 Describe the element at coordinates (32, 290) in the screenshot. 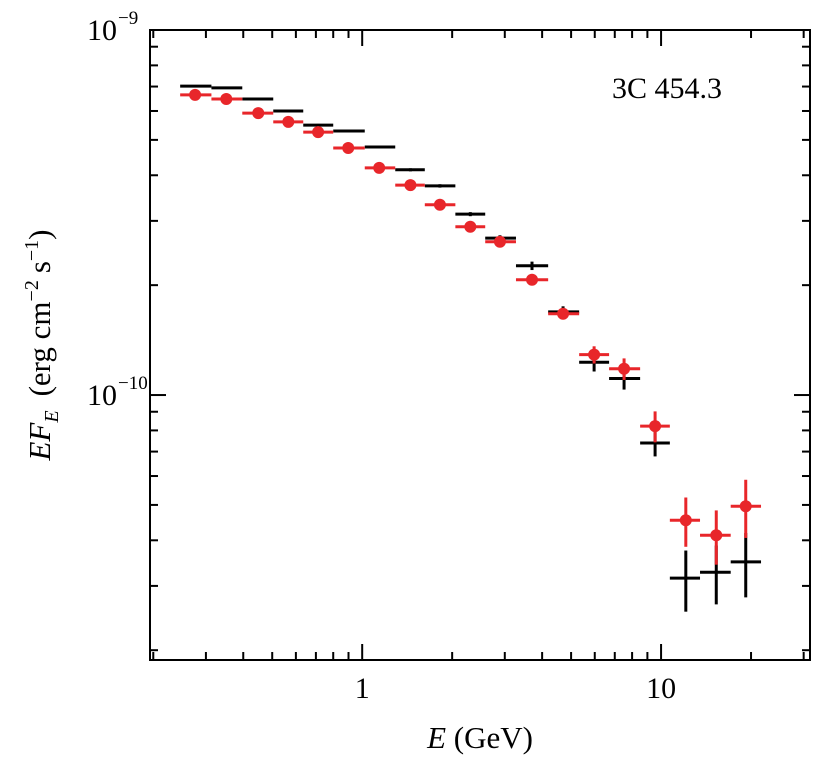

I see `y-axis-label-exp1: −2` at that location.